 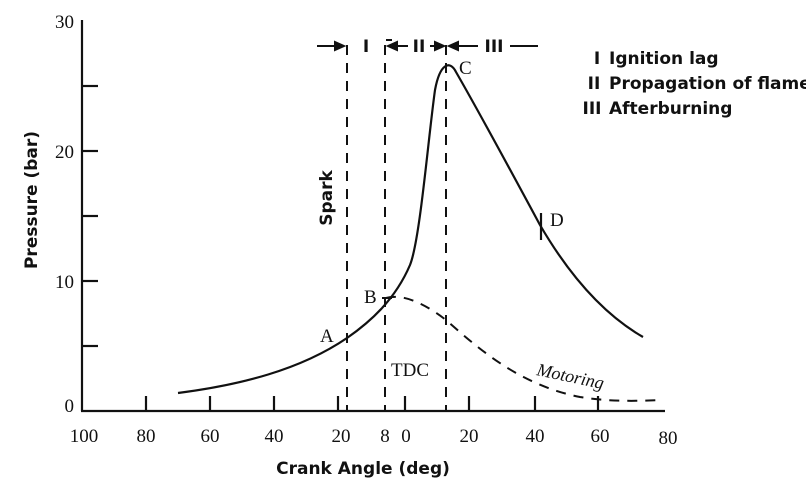 I want to click on legend-item: III Afterburning, so click(x=658, y=109).